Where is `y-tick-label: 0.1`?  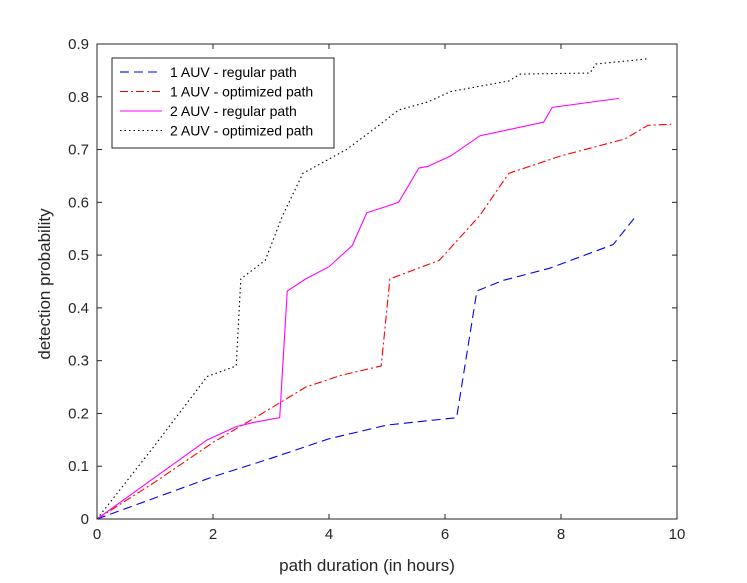 y-tick-label: 0.1 is located at coordinates (78, 466).